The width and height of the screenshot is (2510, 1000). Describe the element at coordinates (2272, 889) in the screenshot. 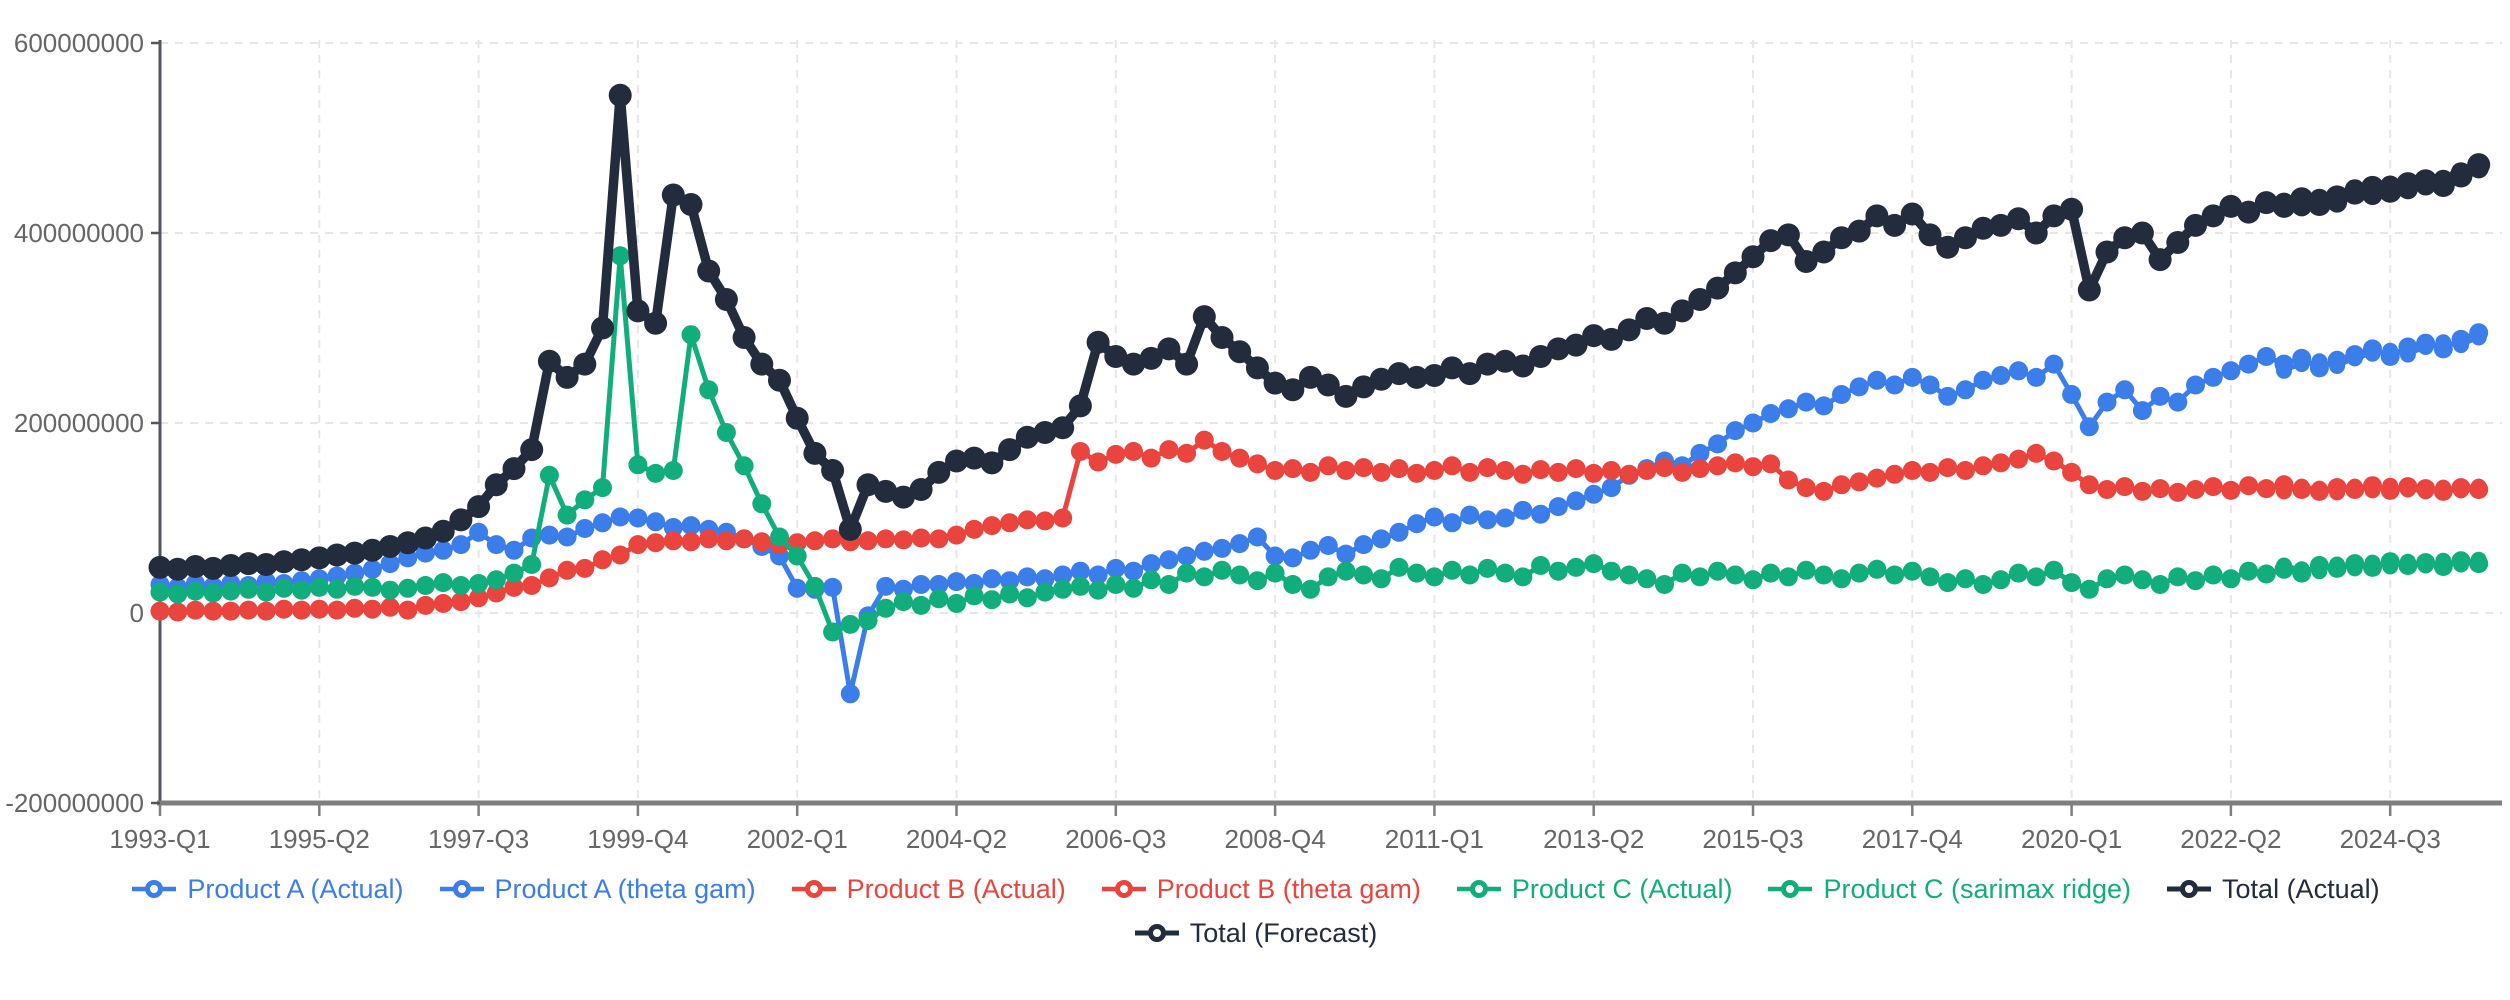

I see `legend-item-total-actual-: Total (Actual)` at that location.